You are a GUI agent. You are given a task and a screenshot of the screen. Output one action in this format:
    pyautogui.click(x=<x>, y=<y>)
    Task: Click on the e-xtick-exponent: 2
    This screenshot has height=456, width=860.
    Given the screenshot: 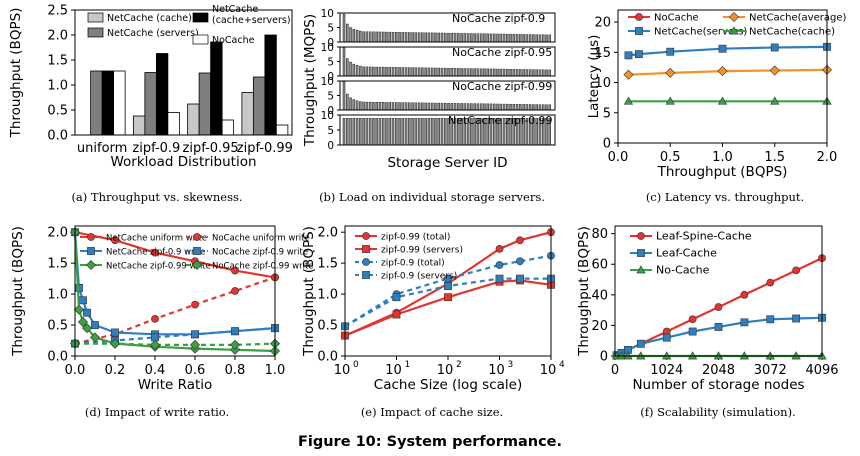 What is the action you would take?
    pyautogui.click(x=459, y=365)
    